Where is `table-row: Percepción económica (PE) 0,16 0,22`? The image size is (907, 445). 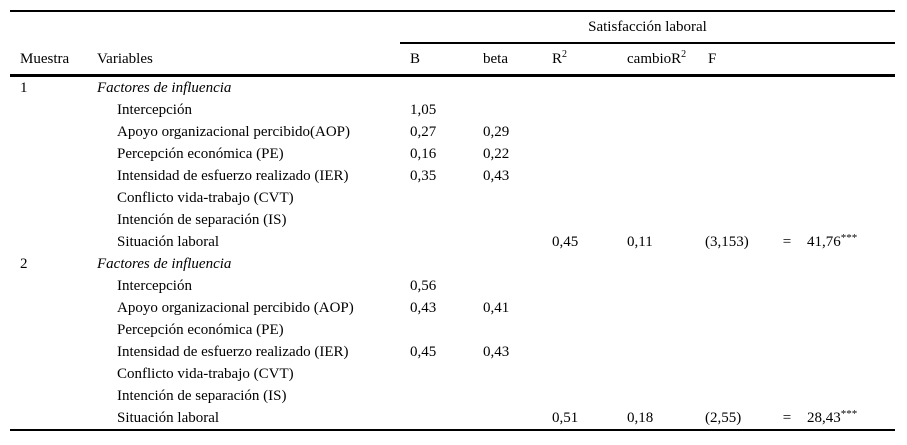 table-row: Percepción económica (PE) 0,16 0,22 is located at coordinates (452, 154).